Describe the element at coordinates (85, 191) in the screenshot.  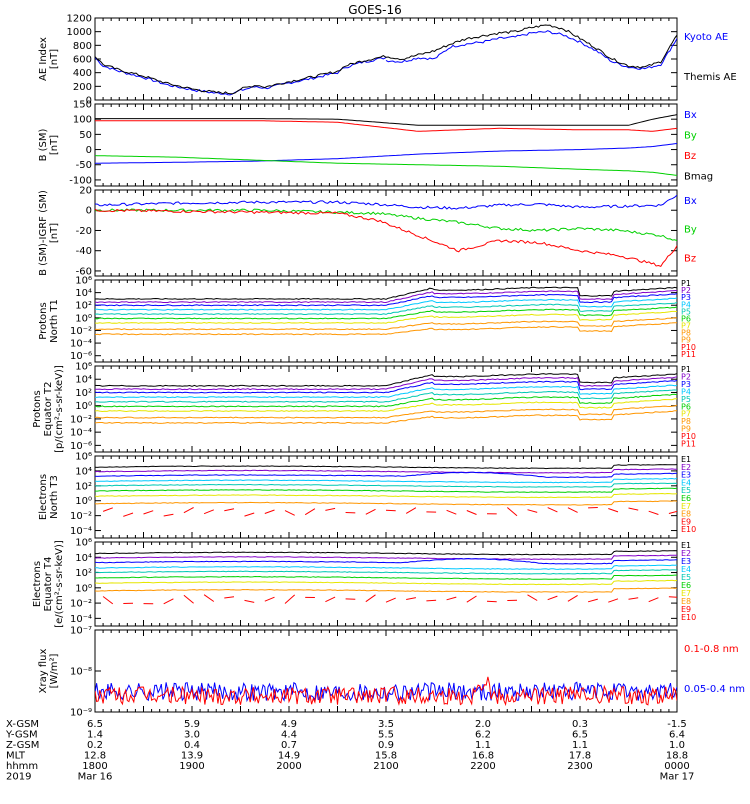
I see `y-tick-label: 20` at that location.